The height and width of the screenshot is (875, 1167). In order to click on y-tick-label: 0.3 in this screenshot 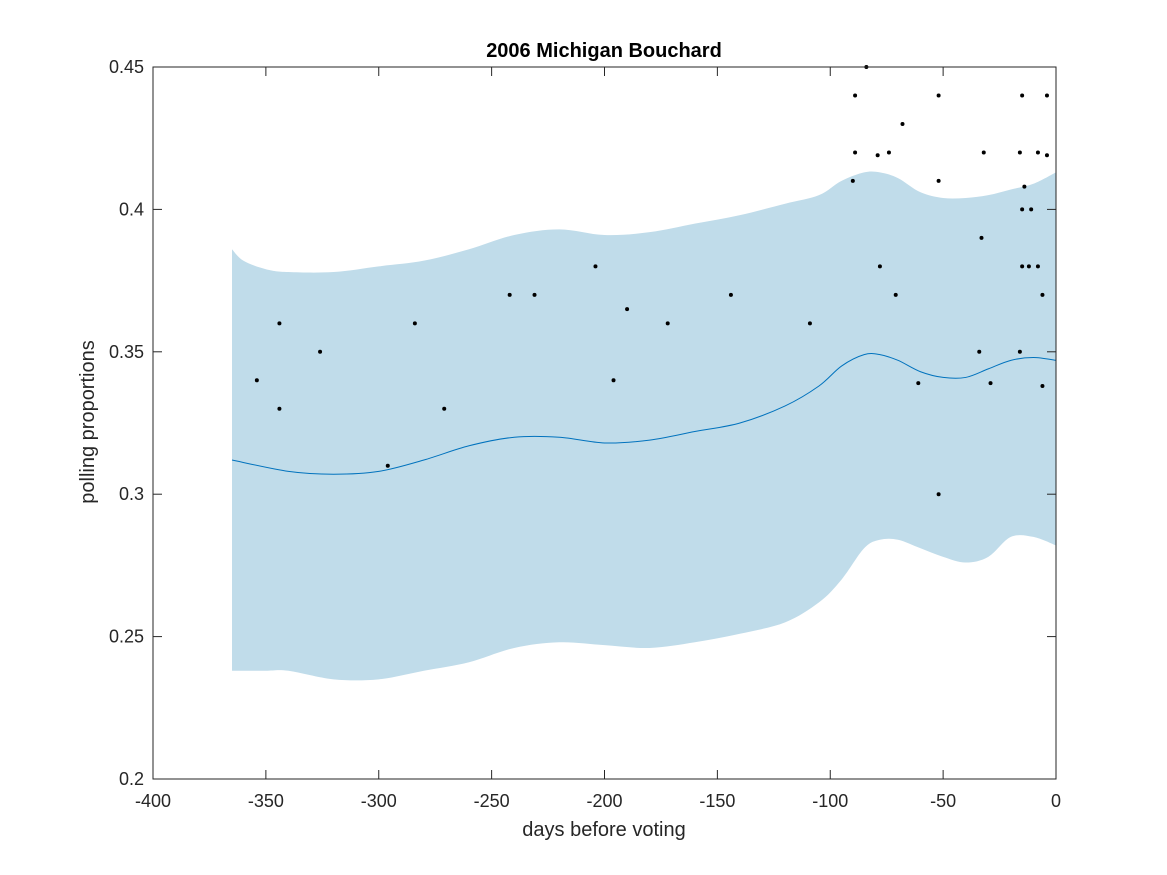, I will do `click(131, 494)`.